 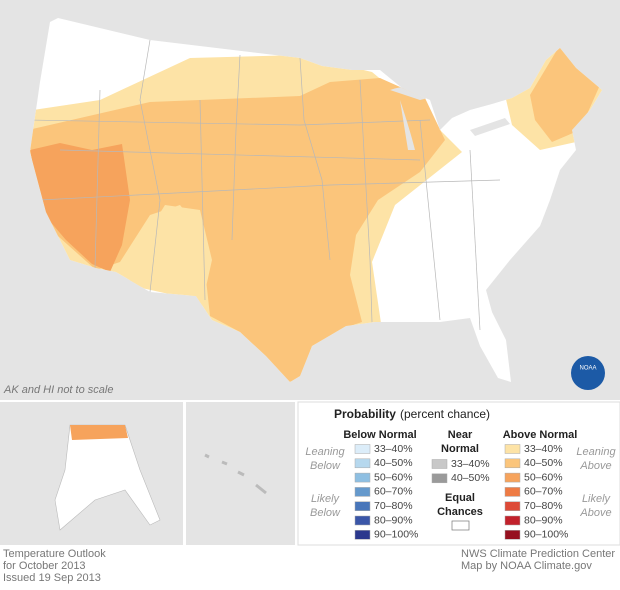 I want to click on footer-left: for October 2013, so click(x=44, y=566).